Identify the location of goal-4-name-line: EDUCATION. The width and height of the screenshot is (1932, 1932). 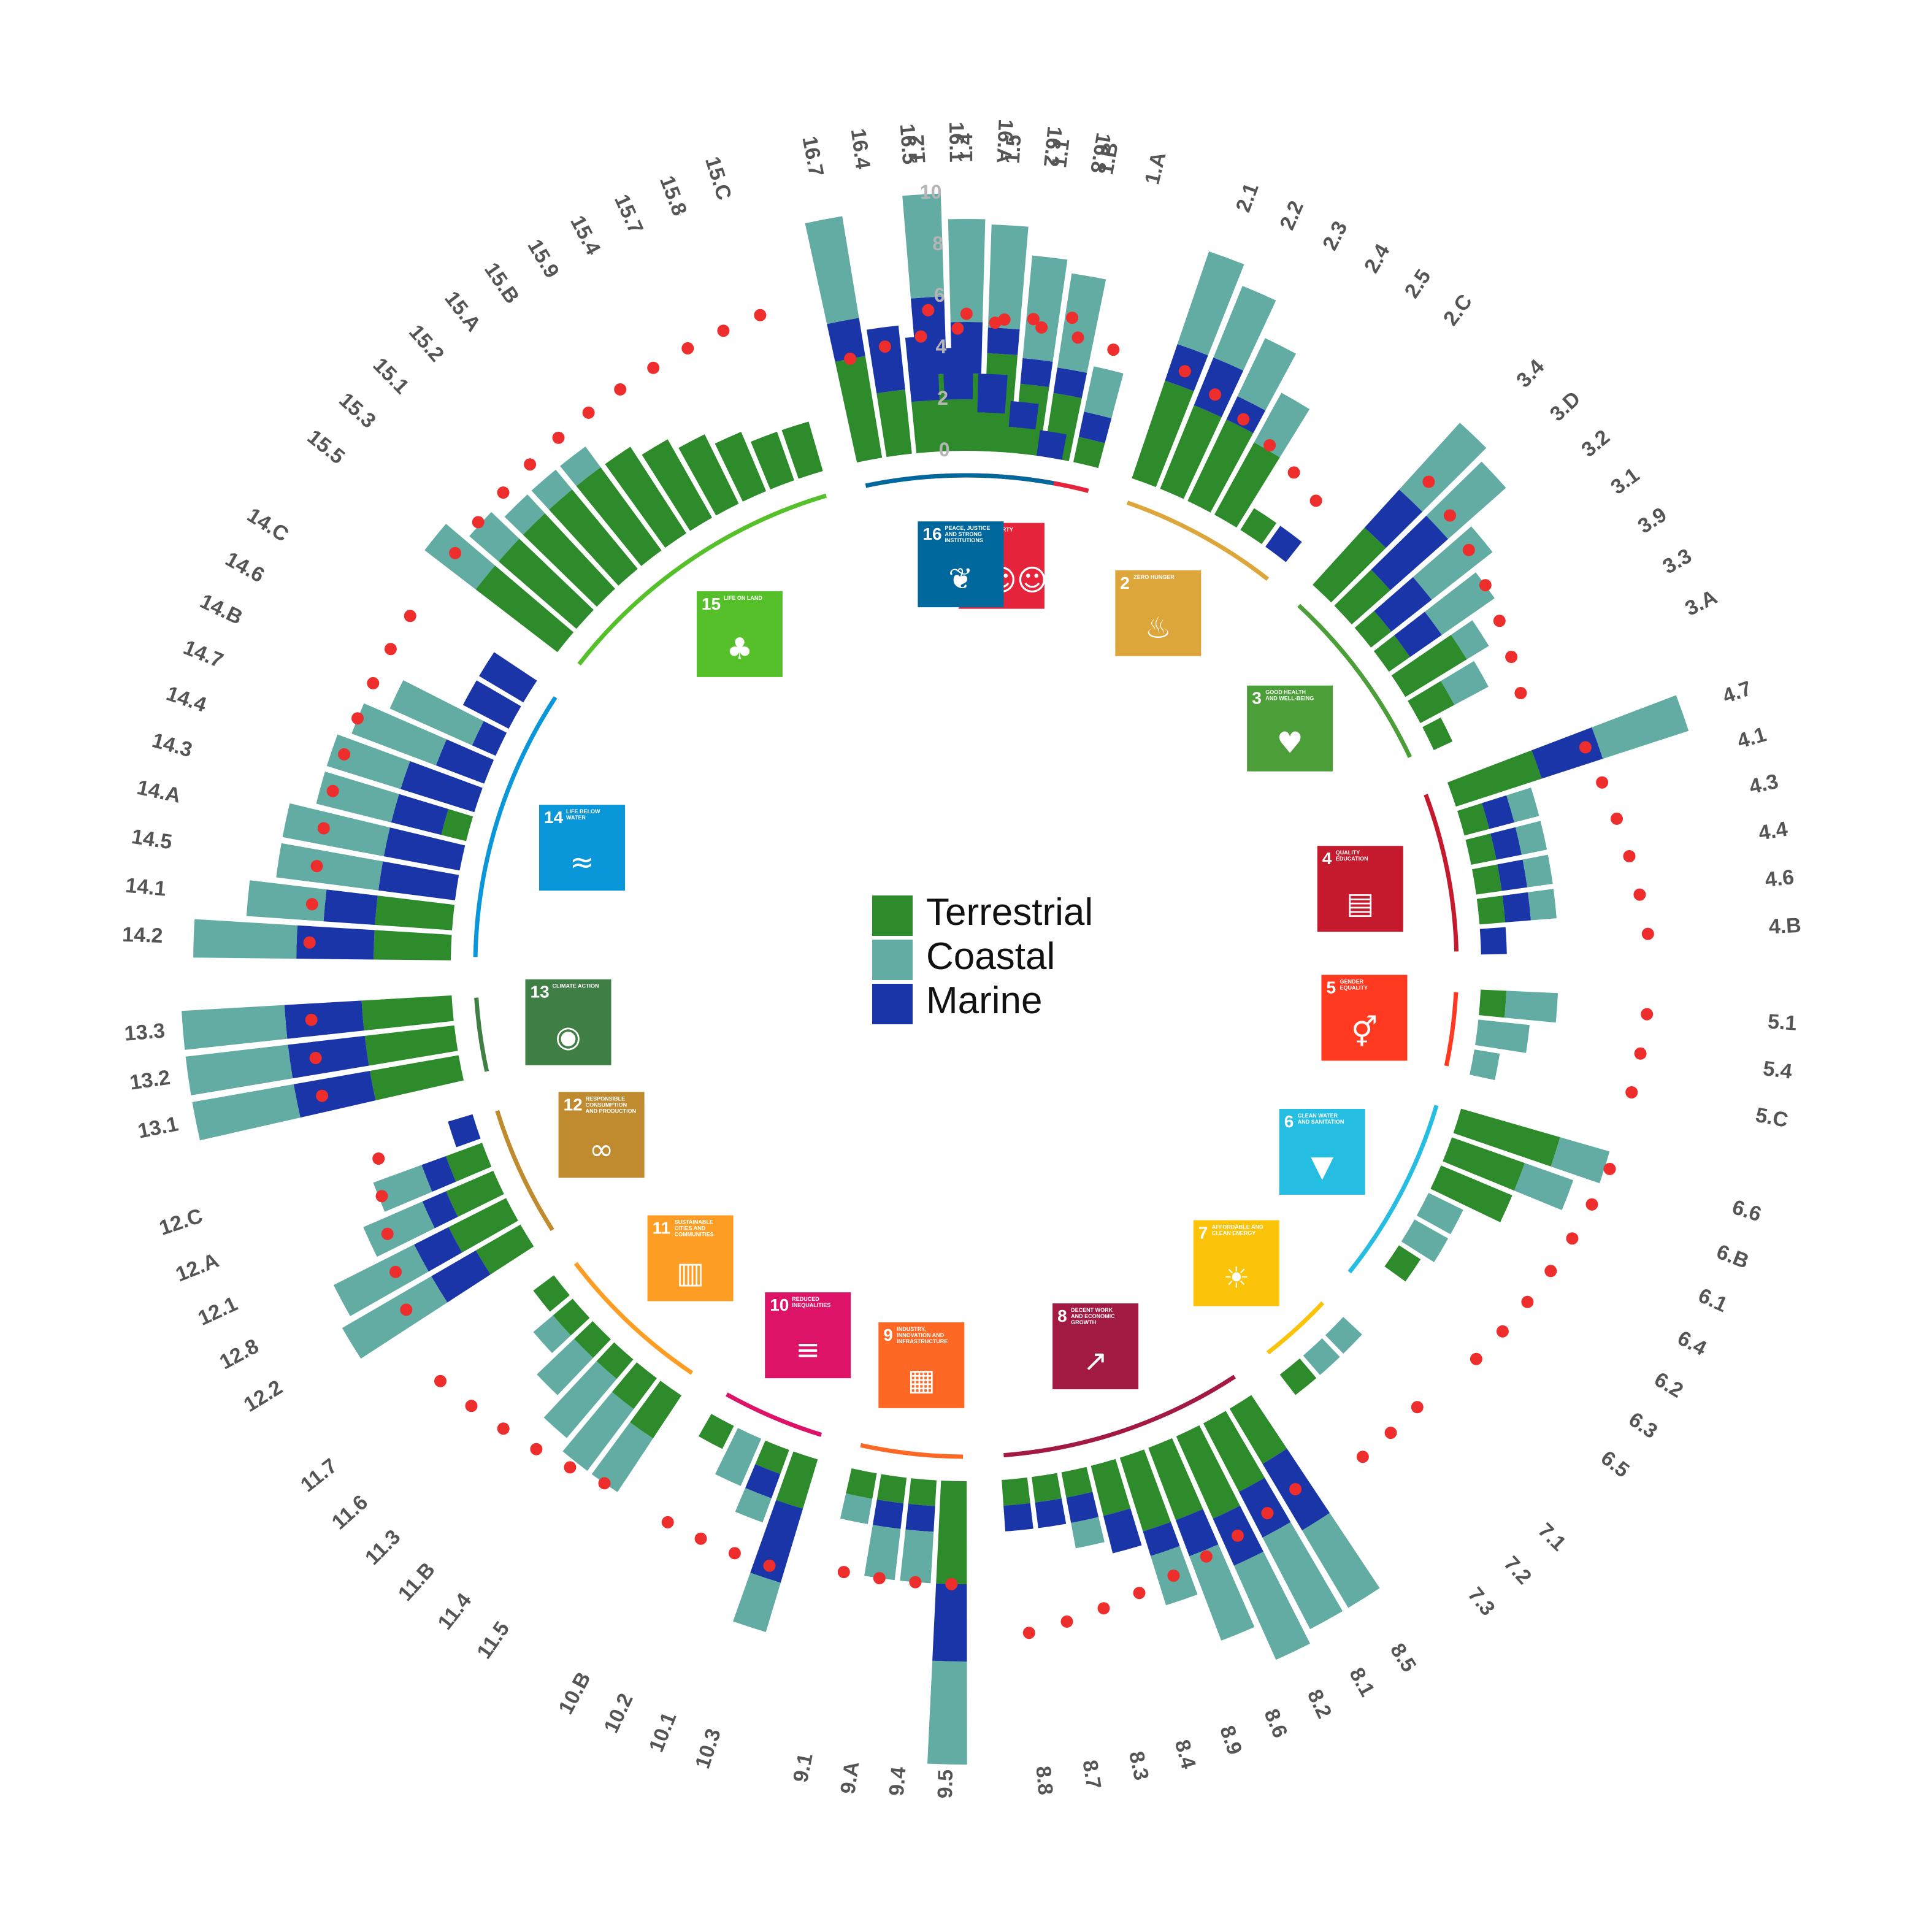
(1352, 859).